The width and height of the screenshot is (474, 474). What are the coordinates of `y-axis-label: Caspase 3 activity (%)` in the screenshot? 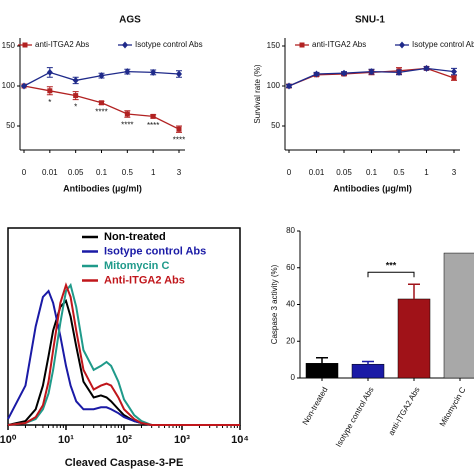 It's located at (274, 304).